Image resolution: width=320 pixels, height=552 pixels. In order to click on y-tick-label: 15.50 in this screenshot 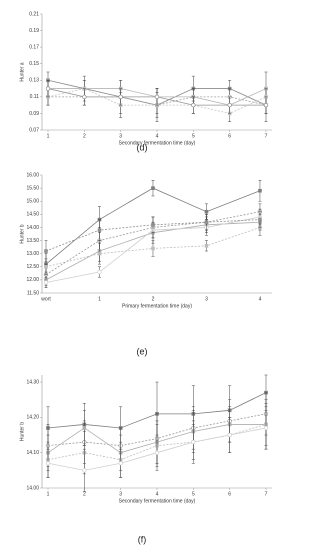, I will do `click(32, 188)`.